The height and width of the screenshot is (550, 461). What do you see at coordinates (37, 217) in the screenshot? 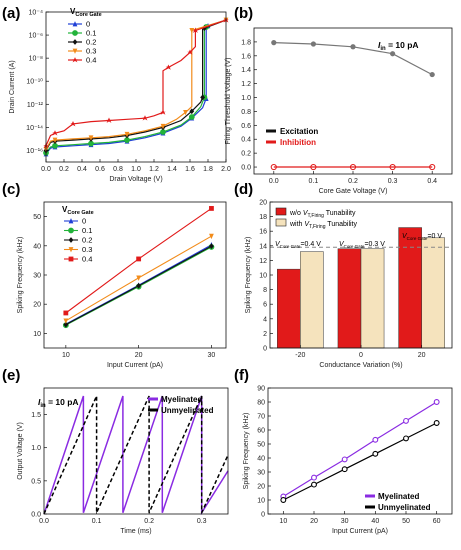
I see `c-ytick-label: 50` at bounding box center [37, 217].